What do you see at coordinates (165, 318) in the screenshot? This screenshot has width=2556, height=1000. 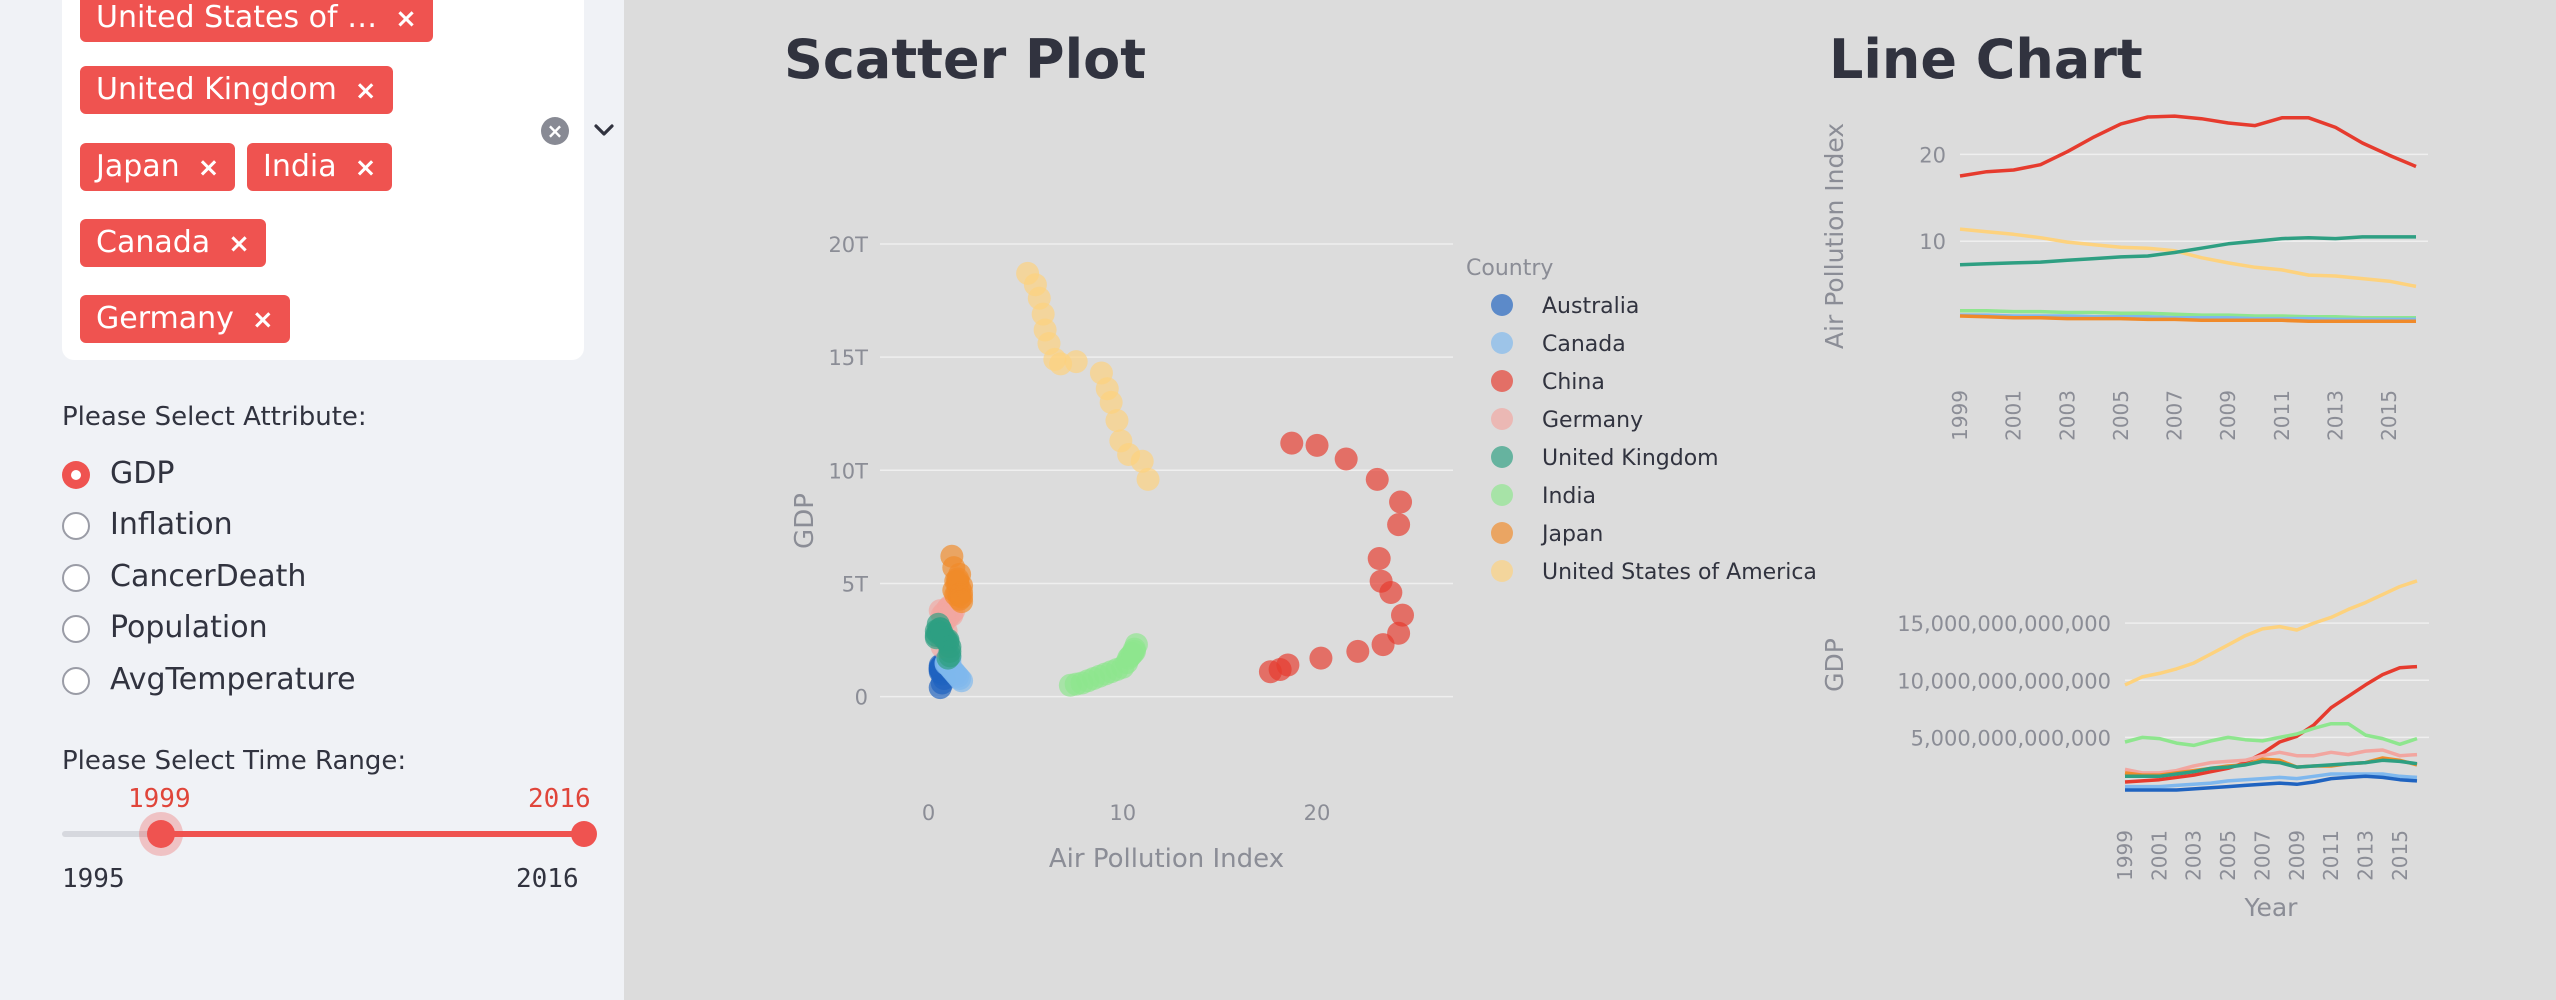 I see `tag-label: Germany` at bounding box center [165, 318].